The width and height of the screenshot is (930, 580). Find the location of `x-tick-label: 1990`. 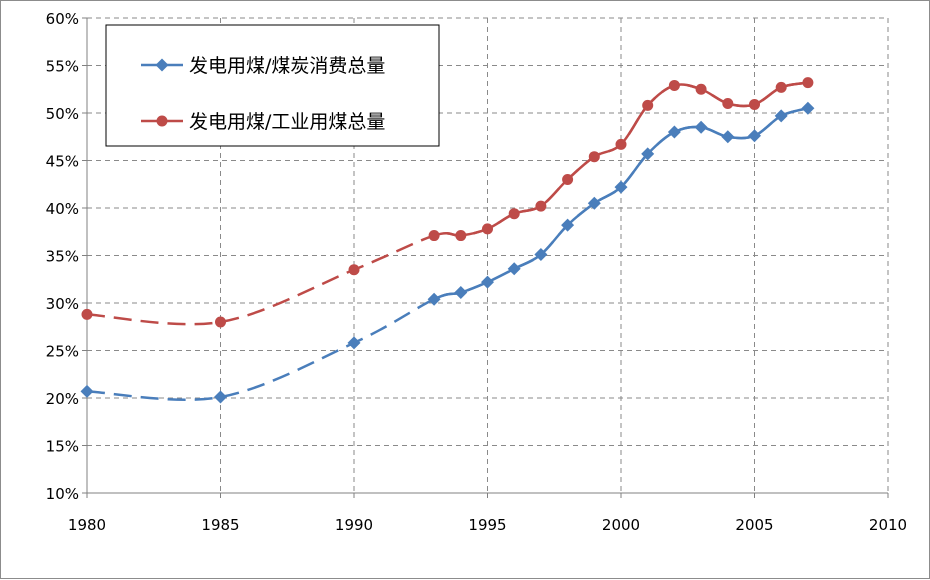

x-tick-label: 1990 is located at coordinates (354, 525).